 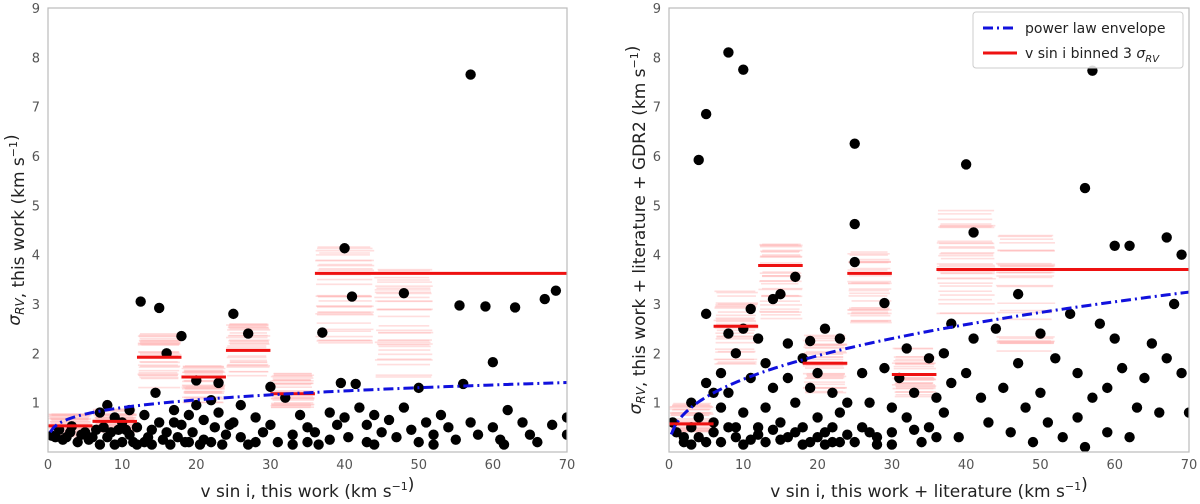 What do you see at coordinates (657, 354) in the screenshot?
I see `y-tick-label: 2` at bounding box center [657, 354].